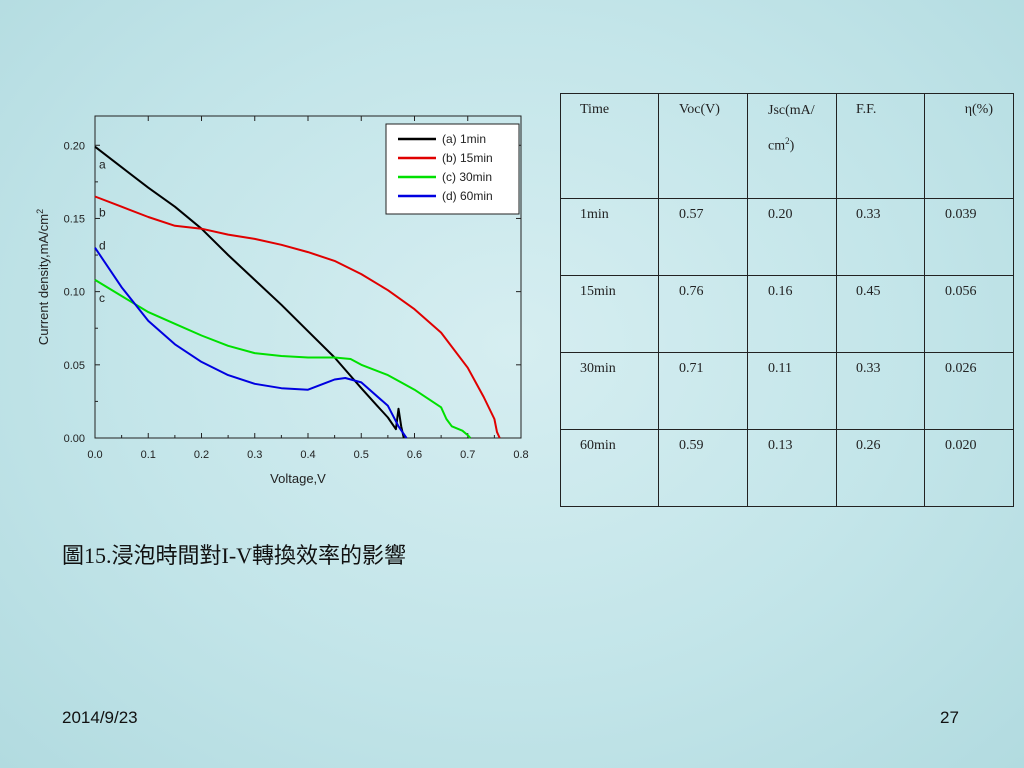 This screenshot has height=768, width=1024. Describe the element at coordinates (703, 391) in the screenshot. I see `cell-voc: 0.71` at that location.